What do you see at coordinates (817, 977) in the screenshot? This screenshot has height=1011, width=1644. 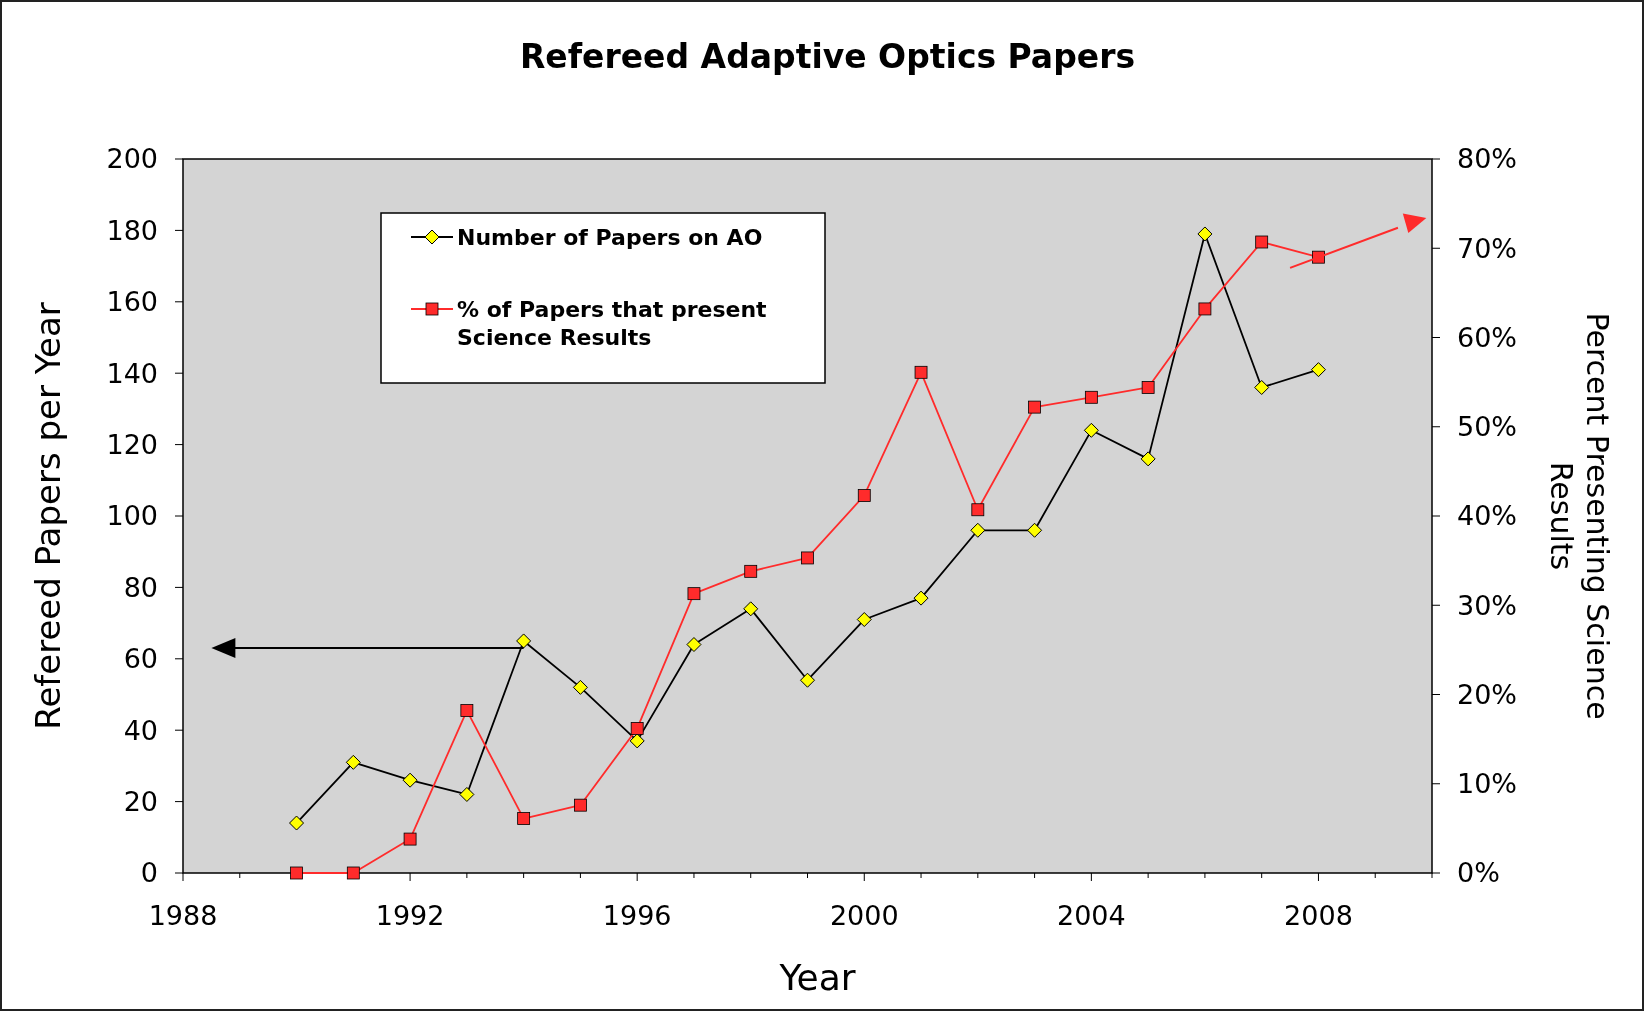 I see `x-axis-title: Year` at bounding box center [817, 977].